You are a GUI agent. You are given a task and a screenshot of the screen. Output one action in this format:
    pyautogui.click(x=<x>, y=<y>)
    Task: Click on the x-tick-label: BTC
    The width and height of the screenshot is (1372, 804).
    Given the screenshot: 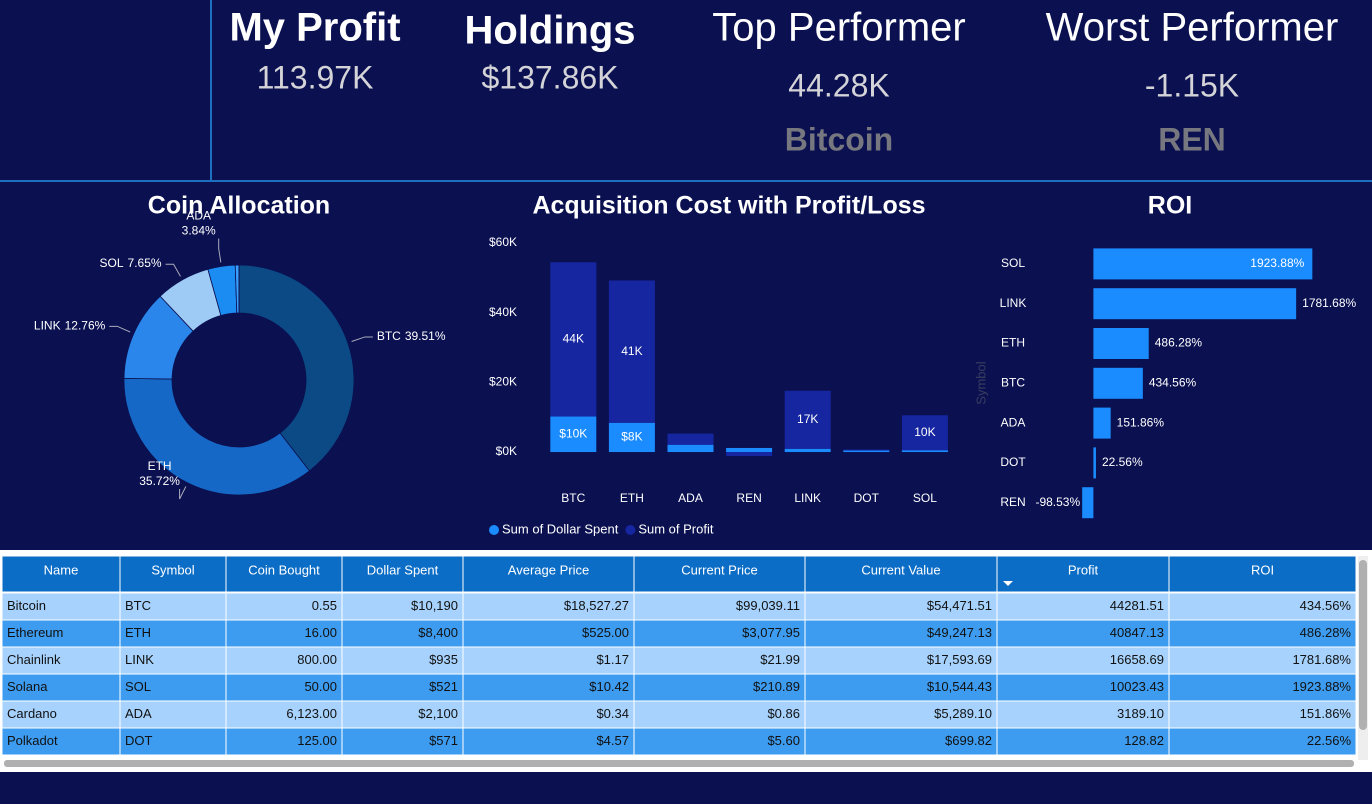 What is the action you would take?
    pyautogui.click(x=573, y=498)
    